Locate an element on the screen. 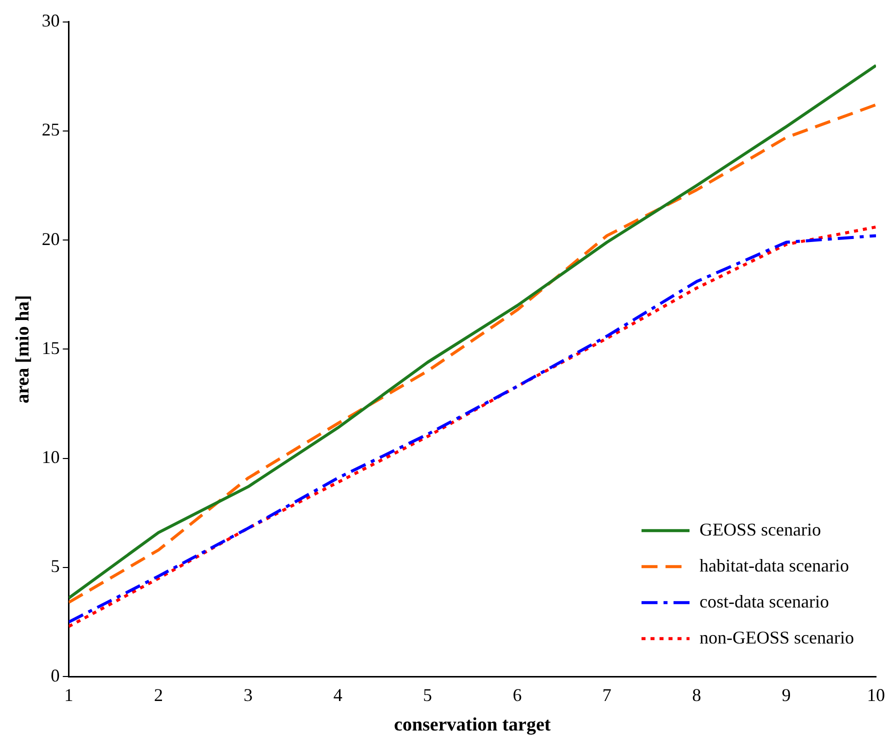 The image size is (896, 749). legend-label: non-GEOSS scenario is located at coordinates (777, 637).